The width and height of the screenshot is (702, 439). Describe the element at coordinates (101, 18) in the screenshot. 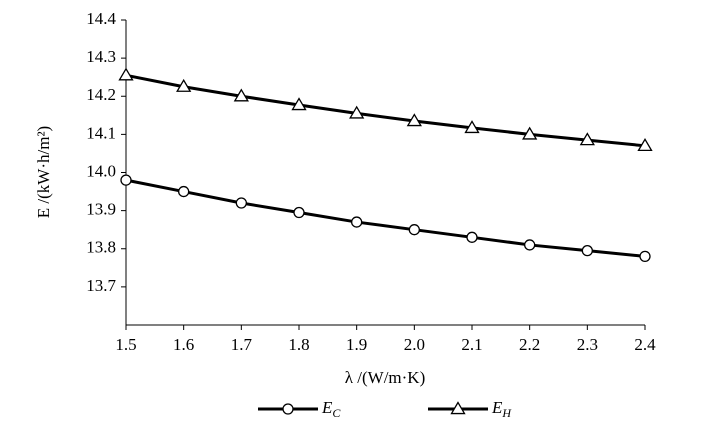

I see `y-tick-label: 14.4` at that location.